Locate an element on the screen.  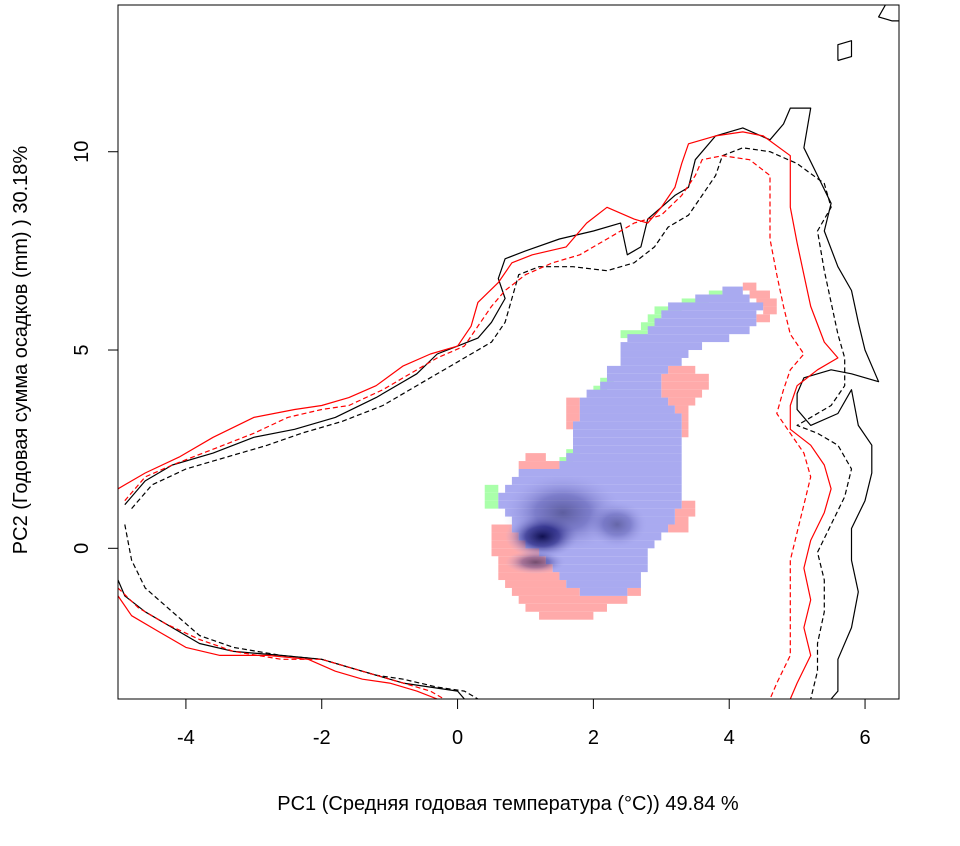
x-tick-label: 6 is located at coordinates (864, 738).